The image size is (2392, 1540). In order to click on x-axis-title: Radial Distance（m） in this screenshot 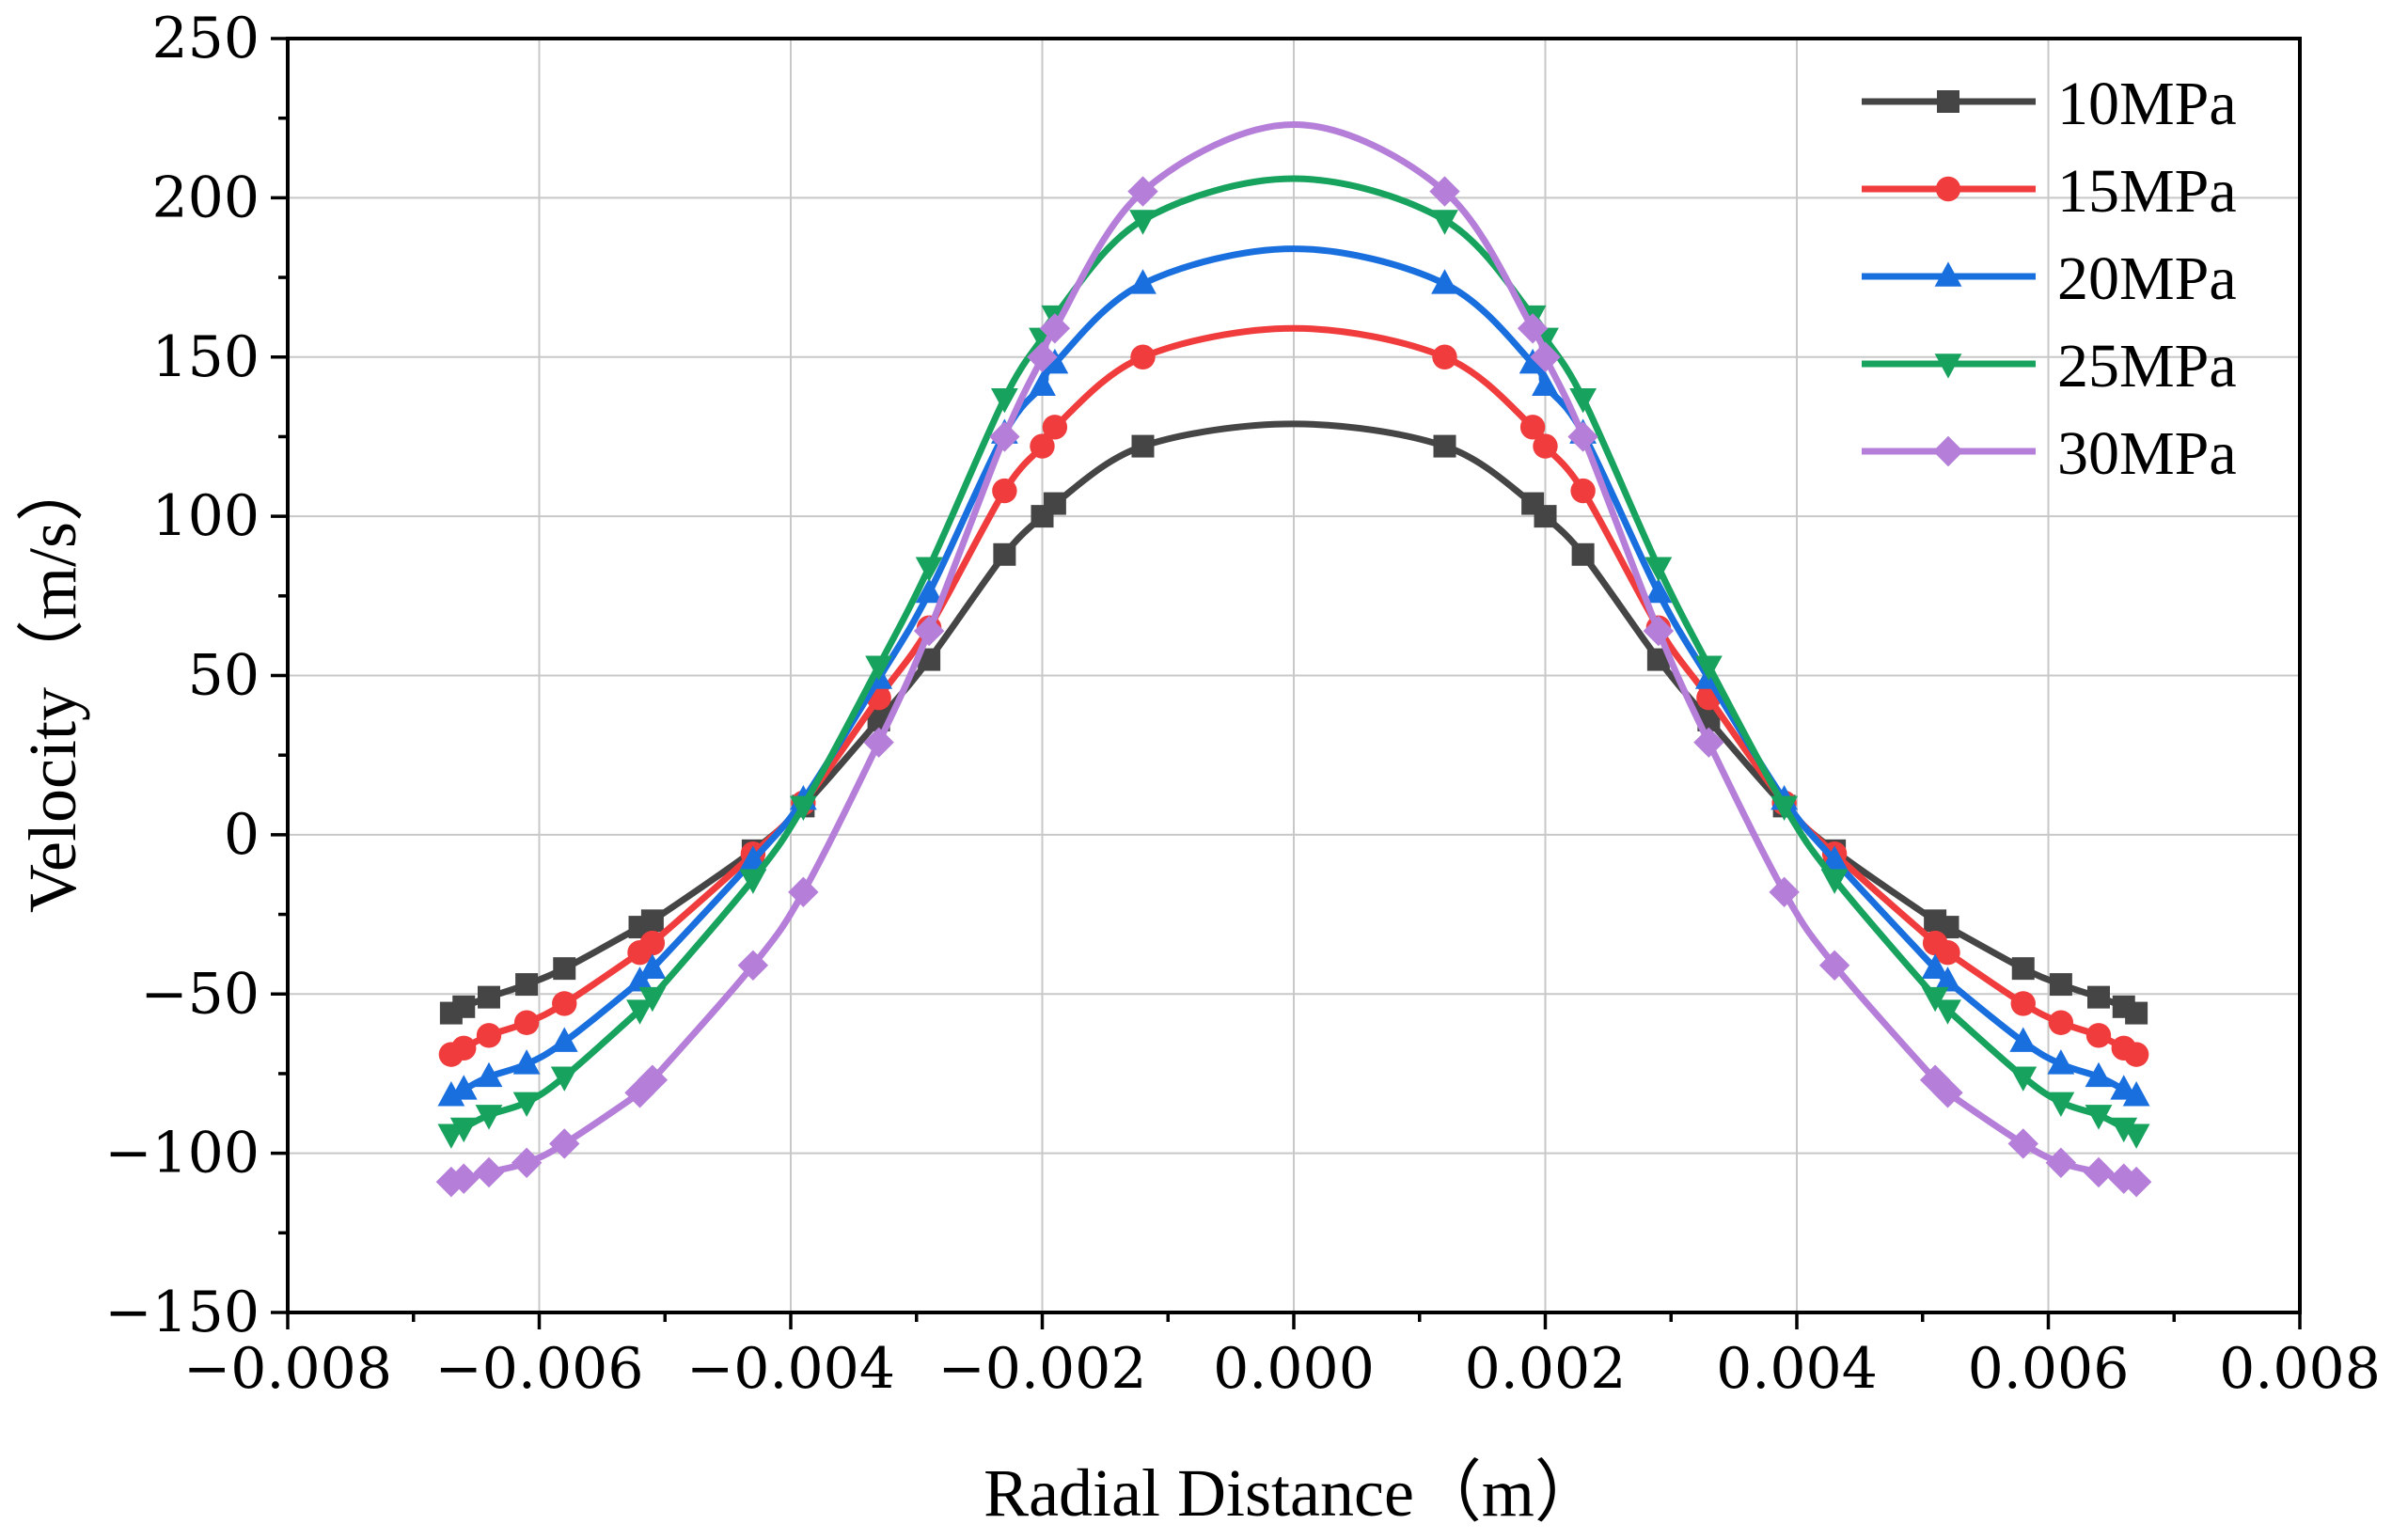, I will do `click(1293, 1493)`.